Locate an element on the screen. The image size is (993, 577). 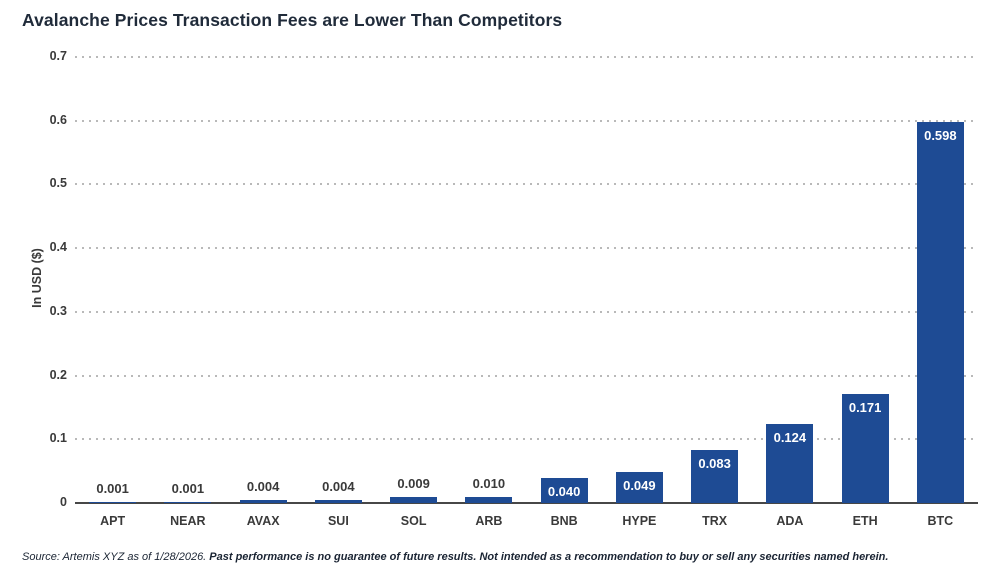
bar-bnb is located at coordinates (564, 490).